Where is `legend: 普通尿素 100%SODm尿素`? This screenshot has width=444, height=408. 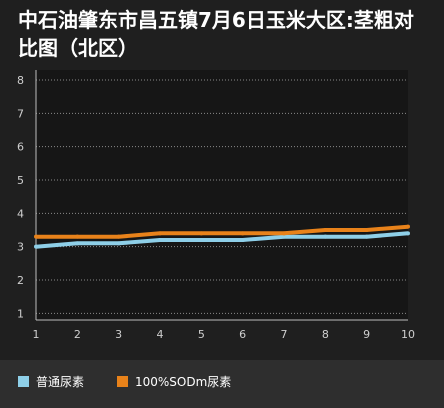
legend: 普通尿素 100%SODm尿素 is located at coordinates (222, 384).